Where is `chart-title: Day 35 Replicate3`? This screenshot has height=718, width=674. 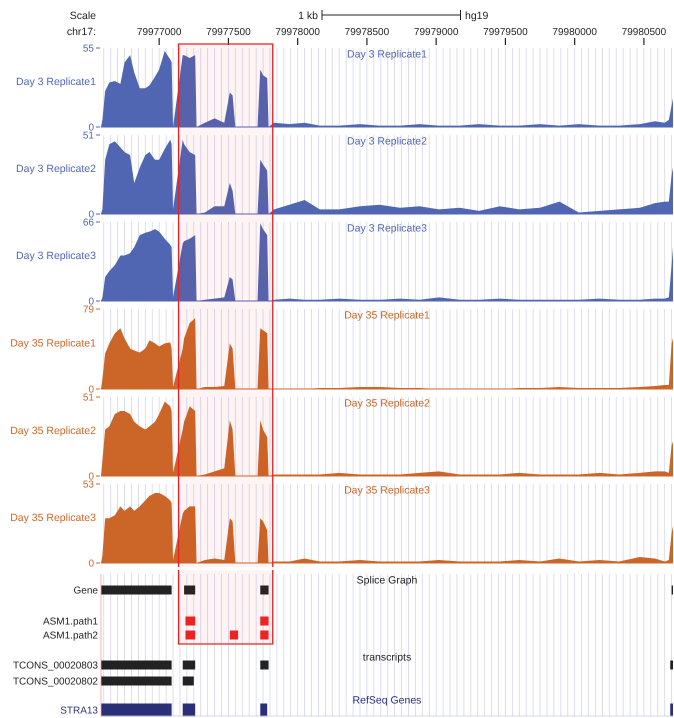 chart-title: Day 35 Replicate3 is located at coordinates (387, 490).